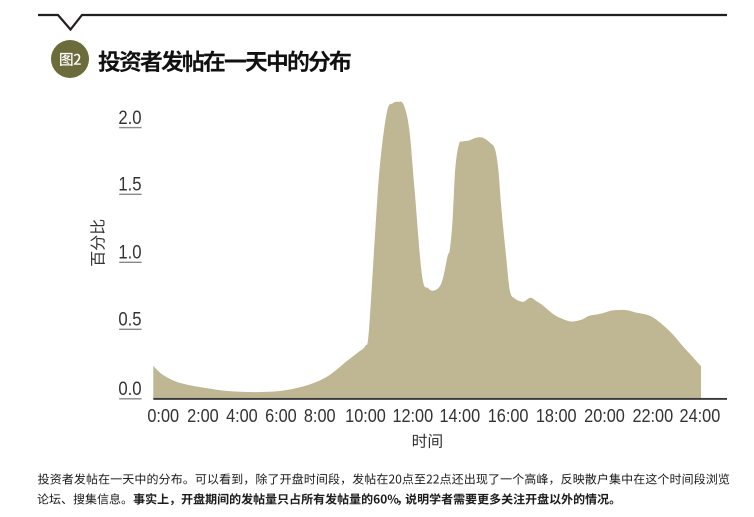 This screenshot has width=754, height=517. What do you see at coordinates (129, 252) in the screenshot?
I see `svg-text: 1.0` at bounding box center [129, 252].